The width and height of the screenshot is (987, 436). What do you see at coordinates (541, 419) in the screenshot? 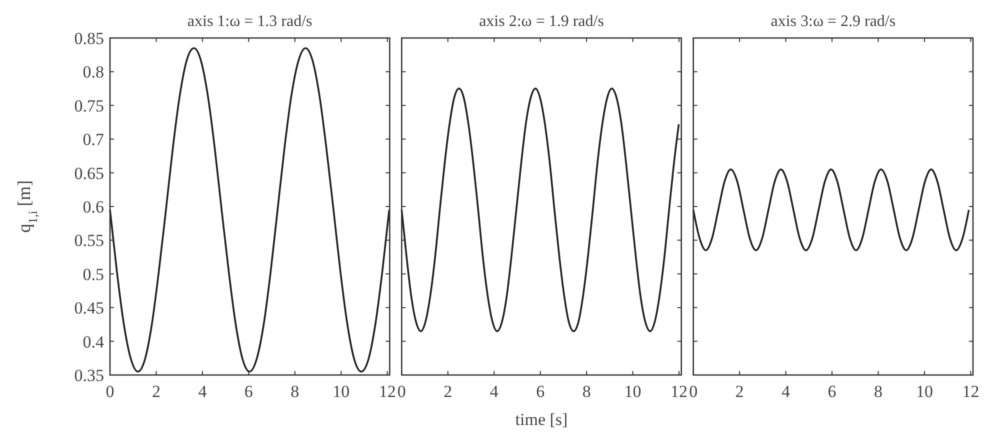
I see `x-axis-title: time [s]` at bounding box center [541, 419].